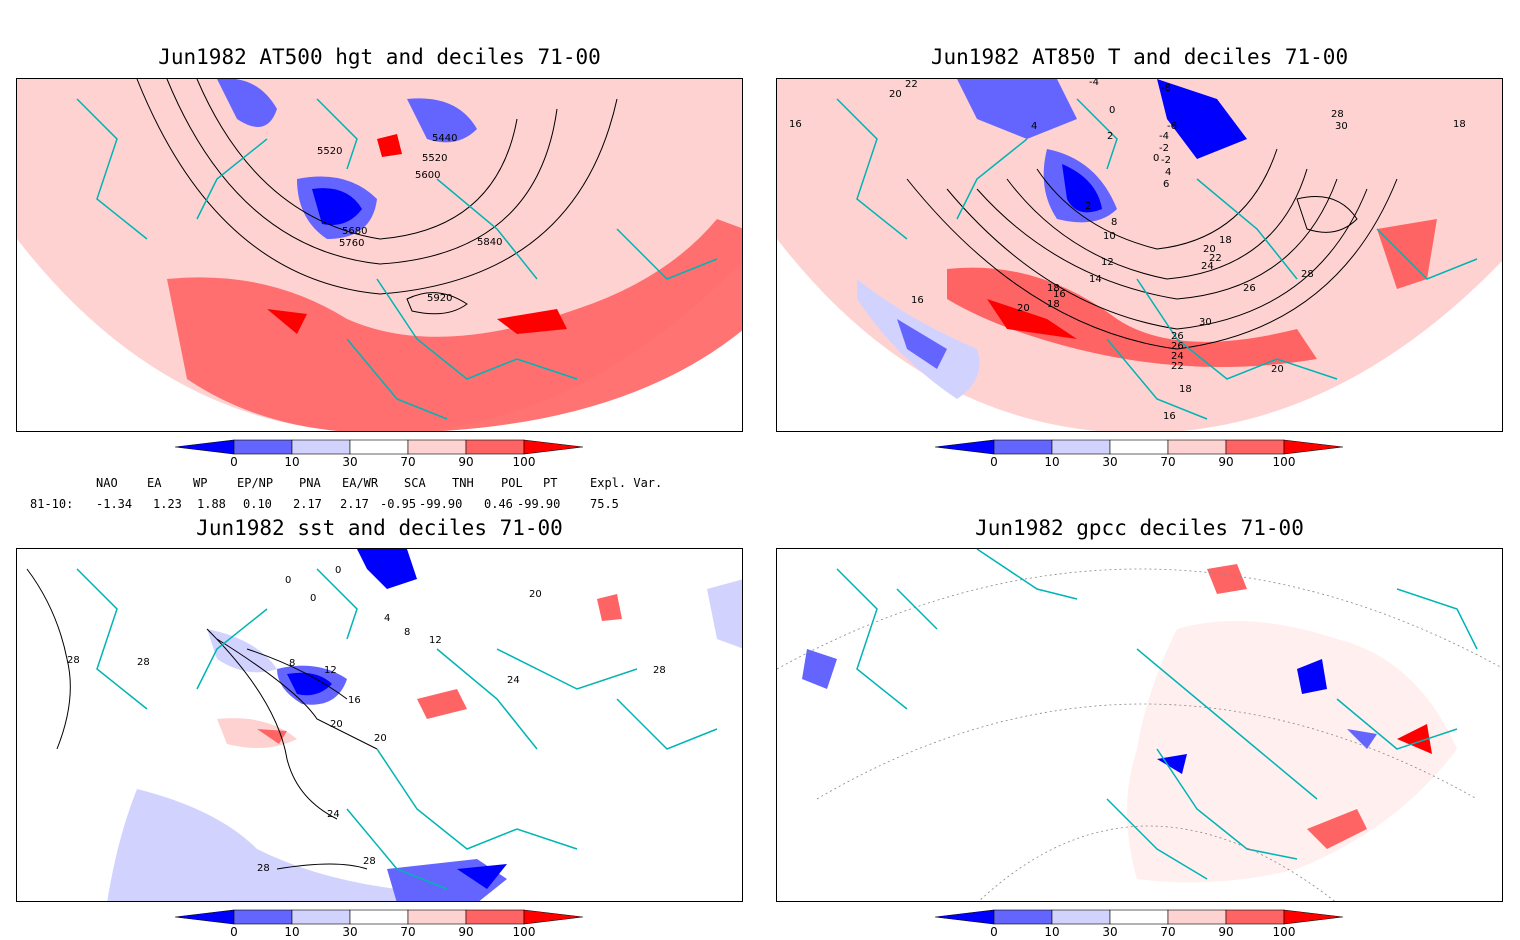 The width and height of the screenshot is (1520, 940). I want to click on contour-label: 12, so click(1107, 262).